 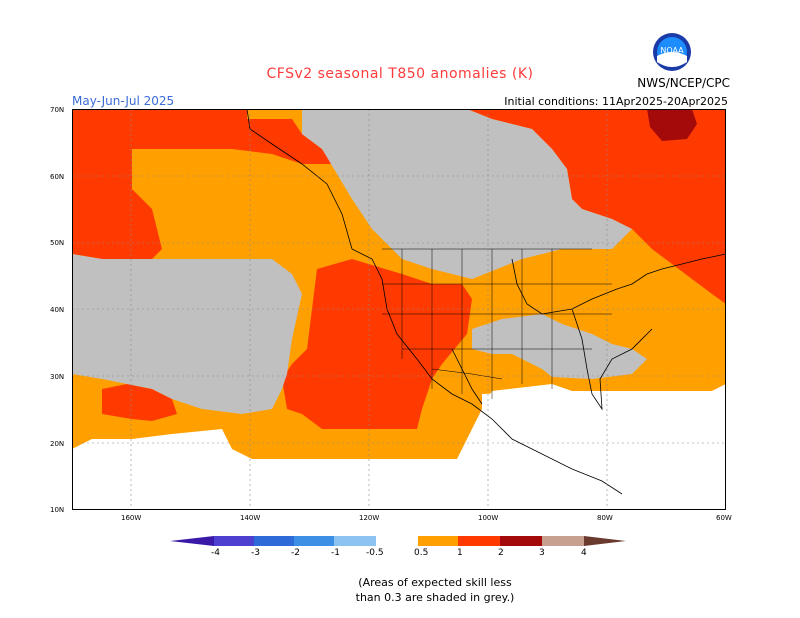 I want to click on cbar-arrow-high, so click(x=605, y=541).